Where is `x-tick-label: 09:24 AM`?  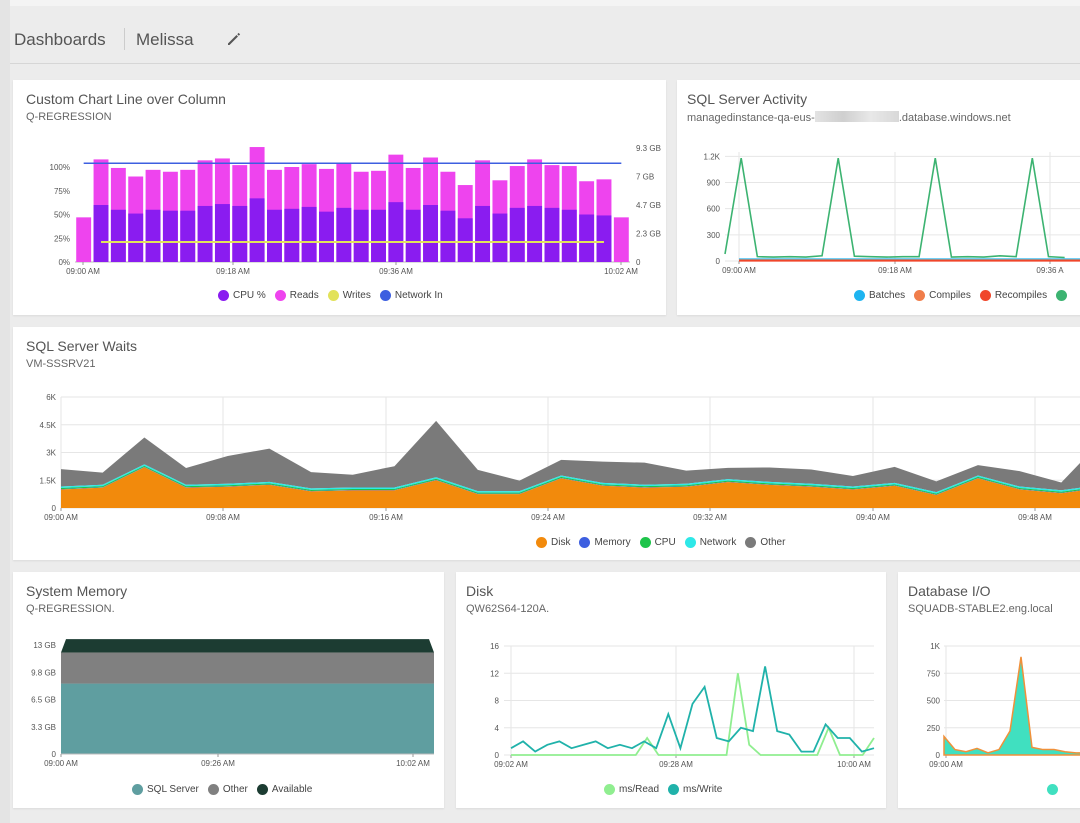
x-tick-label: 09:24 AM is located at coordinates (548, 517).